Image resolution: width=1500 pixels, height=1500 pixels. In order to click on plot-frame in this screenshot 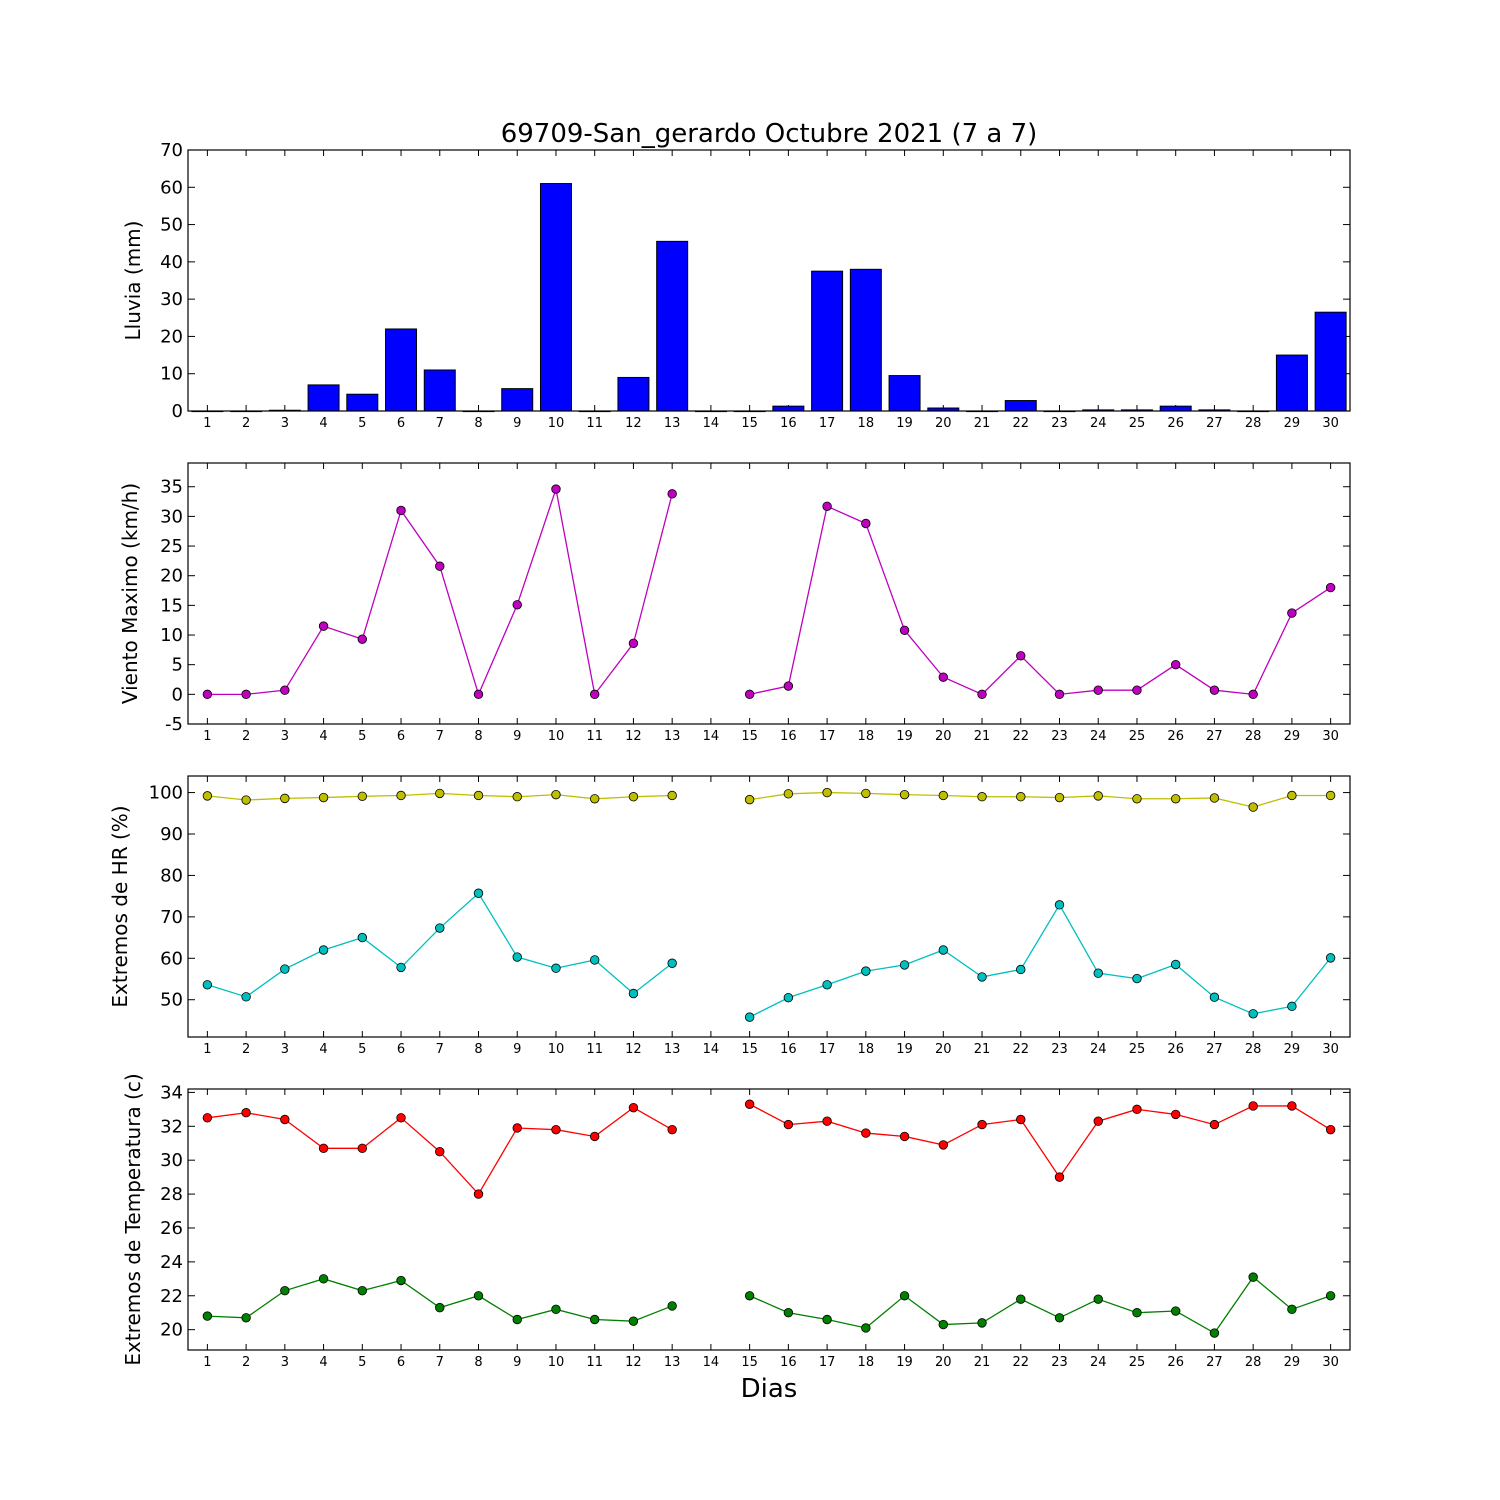, I will do `click(769, 593)`.